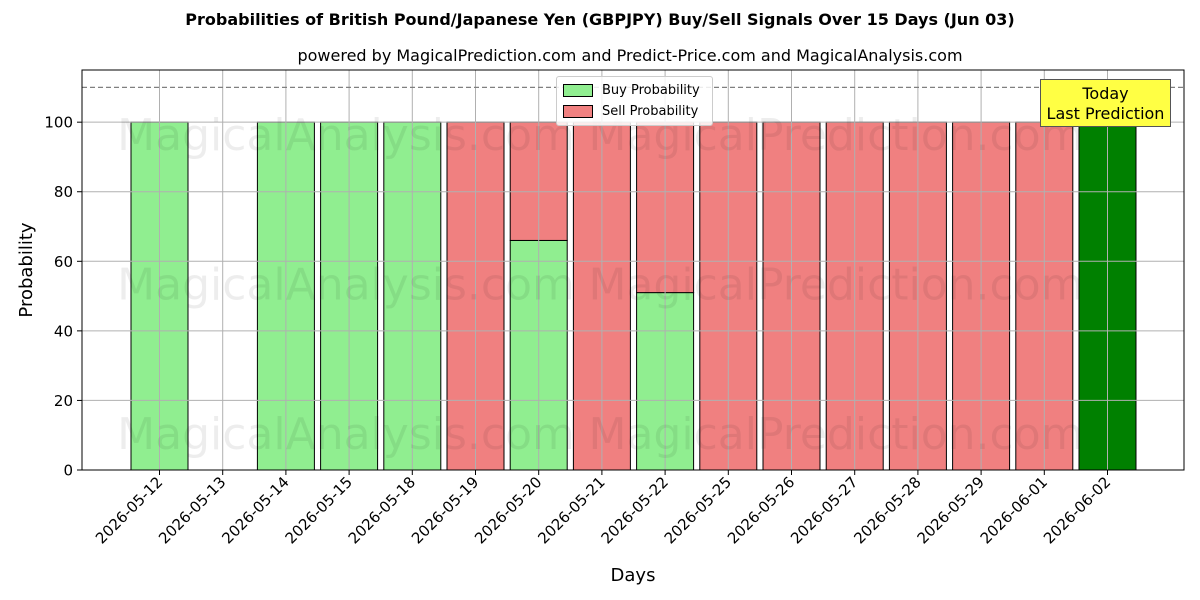 This screenshot has width=1200, height=600. Describe the element at coordinates (319, 510) in the screenshot. I see `x-tick-label: 2026-05-15` at that location.